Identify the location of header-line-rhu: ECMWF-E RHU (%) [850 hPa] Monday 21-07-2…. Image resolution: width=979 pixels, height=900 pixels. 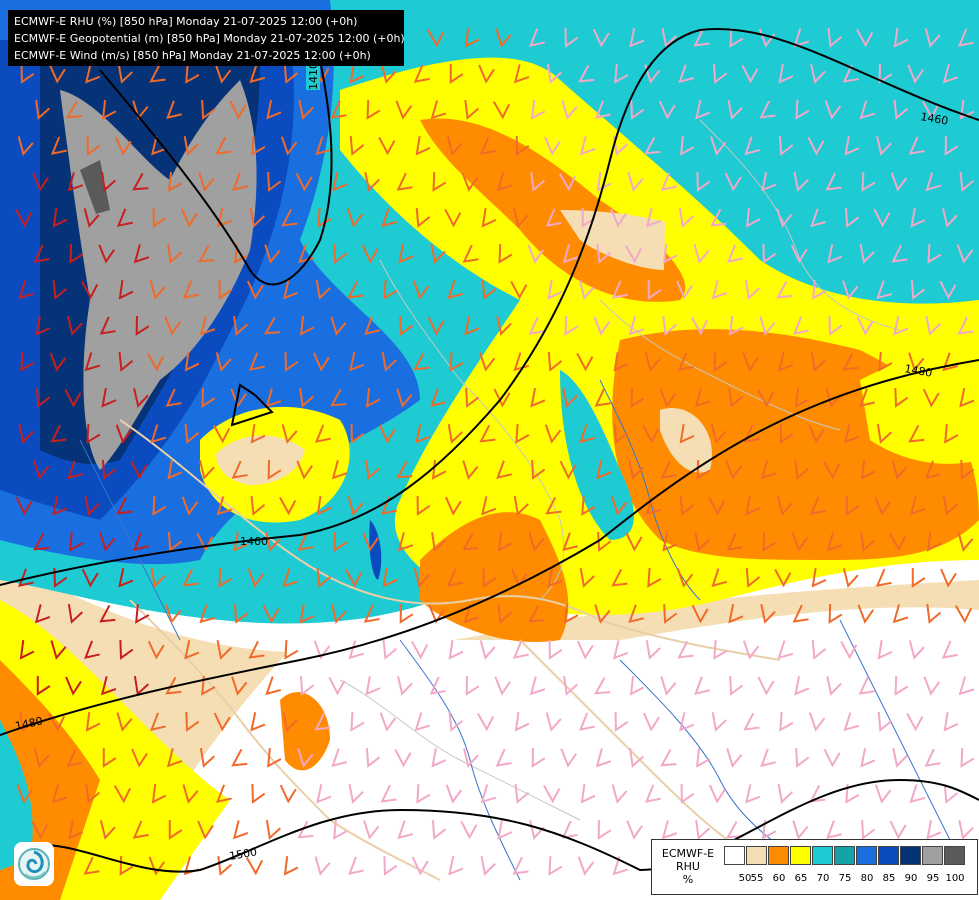
(186, 21).